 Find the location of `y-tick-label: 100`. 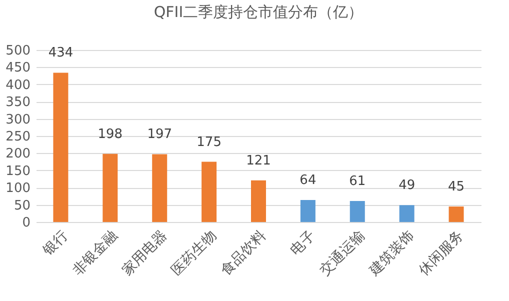

y-tick-label: 100 is located at coordinates (18, 188).